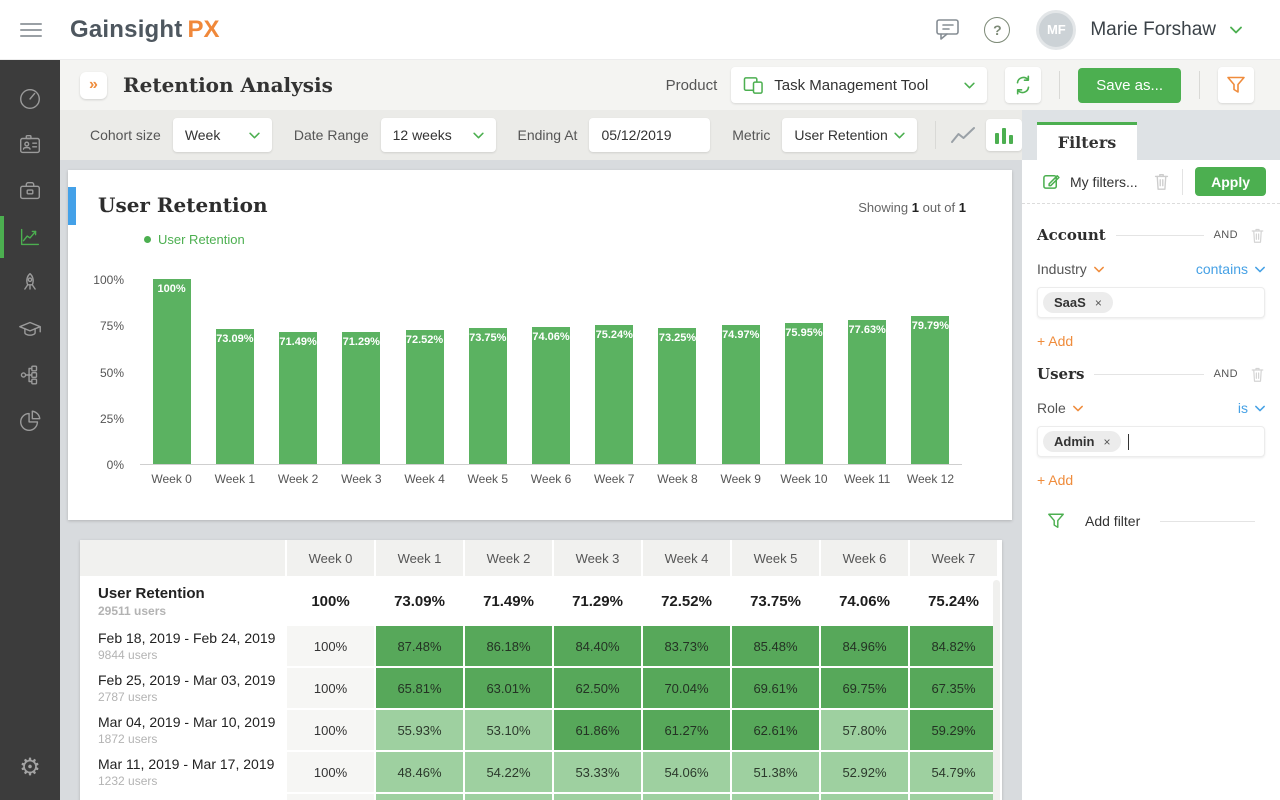 This screenshot has height=800, width=1280. I want to click on bar-column: 74.06%, so click(550, 372).